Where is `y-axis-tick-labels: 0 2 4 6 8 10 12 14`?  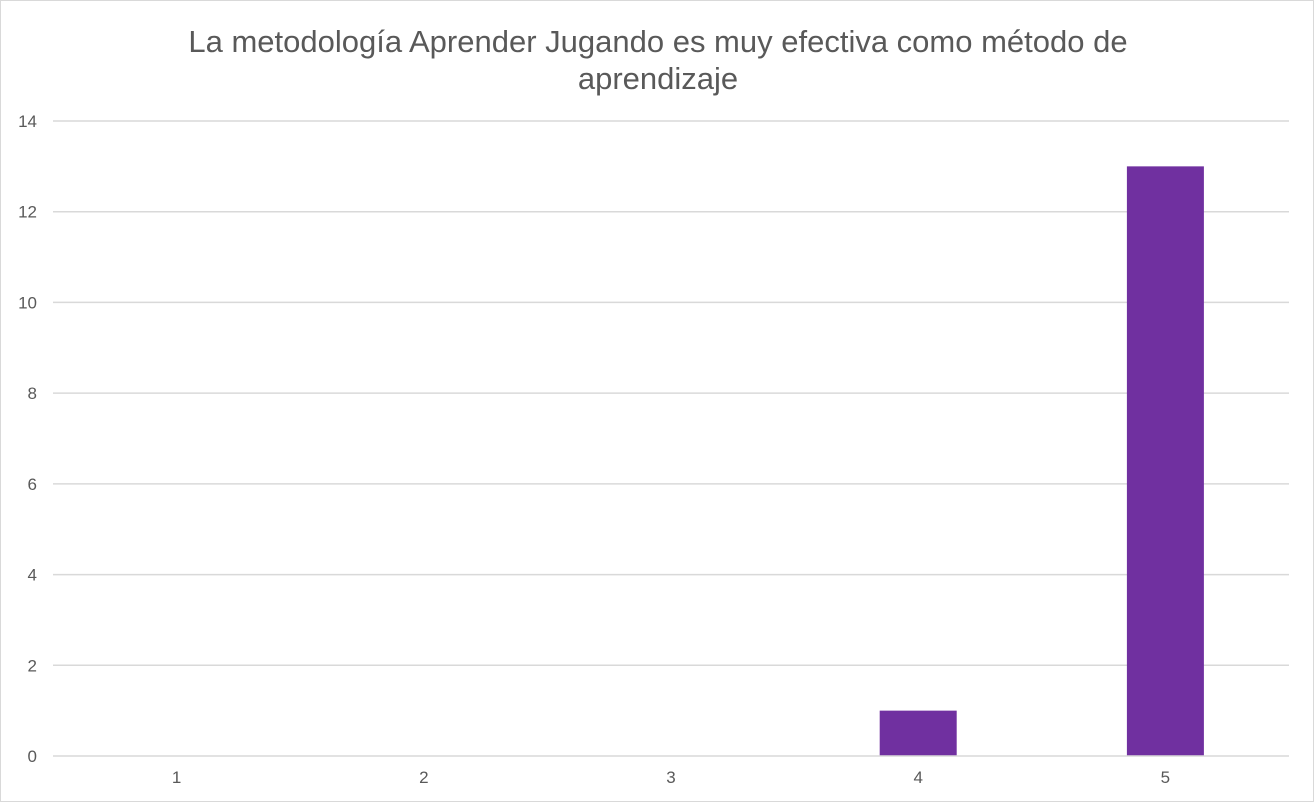
y-axis-tick-labels: 0 2 4 6 8 10 12 14 is located at coordinates (27, 439).